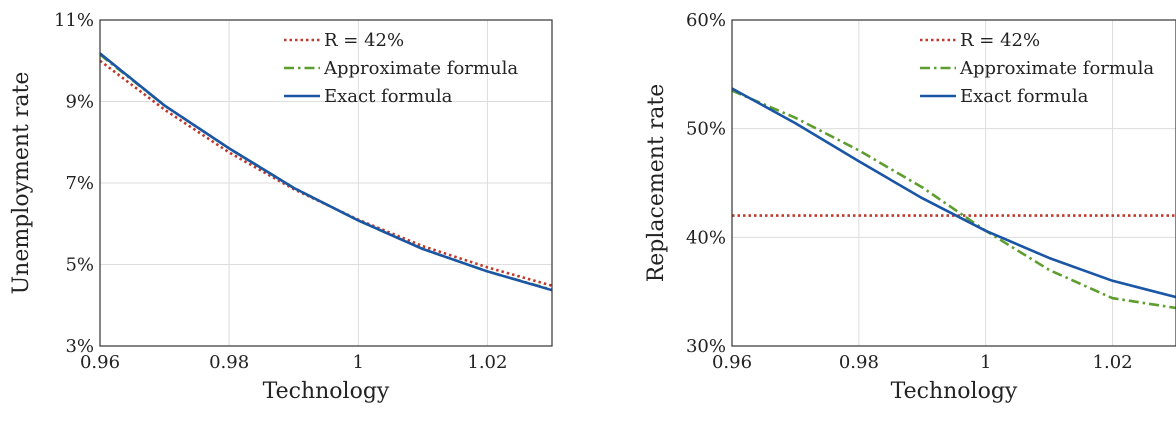 The width and height of the screenshot is (1176, 432). Describe the element at coordinates (706, 237) in the screenshot. I see `y-tick-label: 40%` at that location.